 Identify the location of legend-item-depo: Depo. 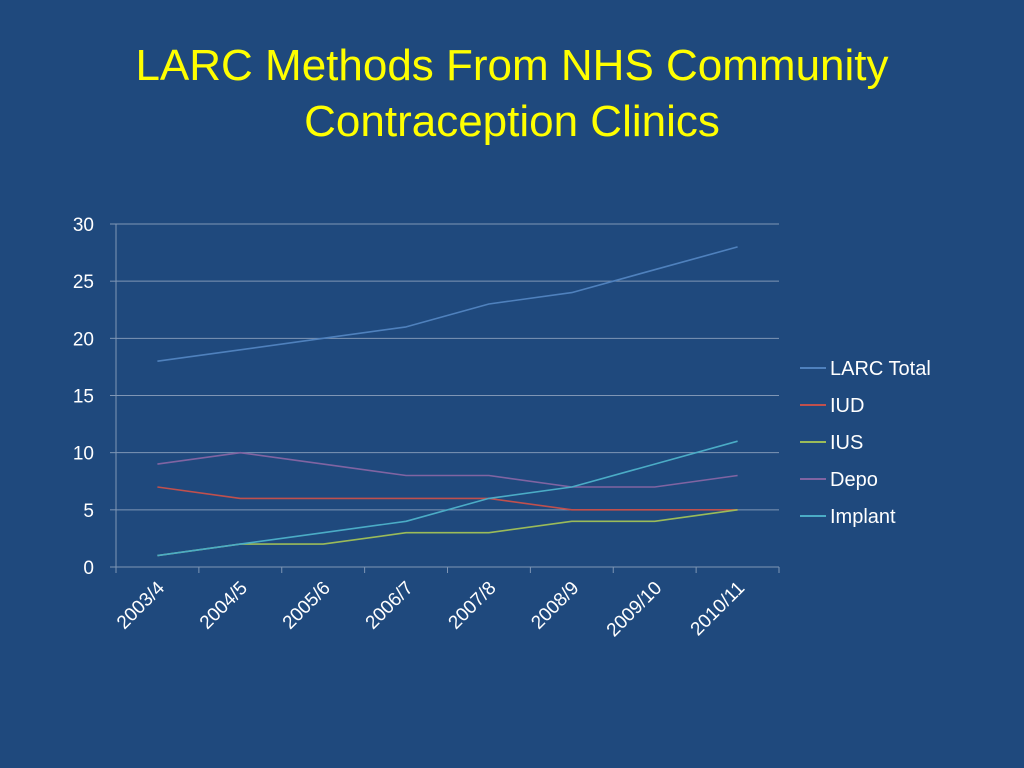
(839, 480).